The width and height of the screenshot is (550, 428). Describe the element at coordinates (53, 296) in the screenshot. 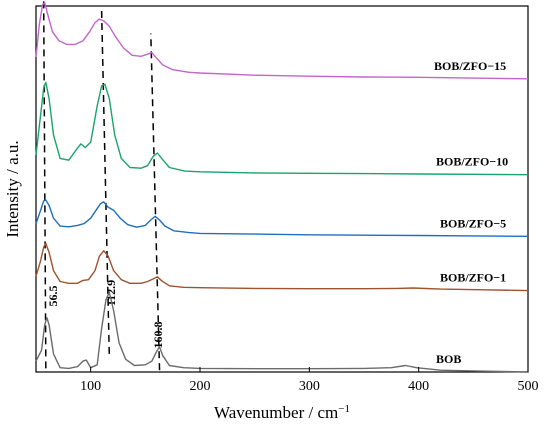

I see `peak-label: 56.5` at that location.